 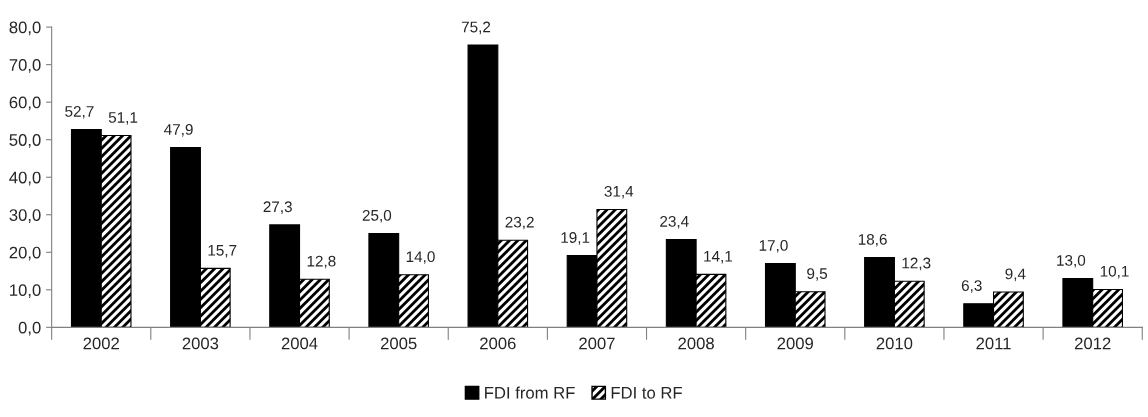 What do you see at coordinates (795, 343) in the screenshot?
I see `x-tick-label: 2009` at bounding box center [795, 343].